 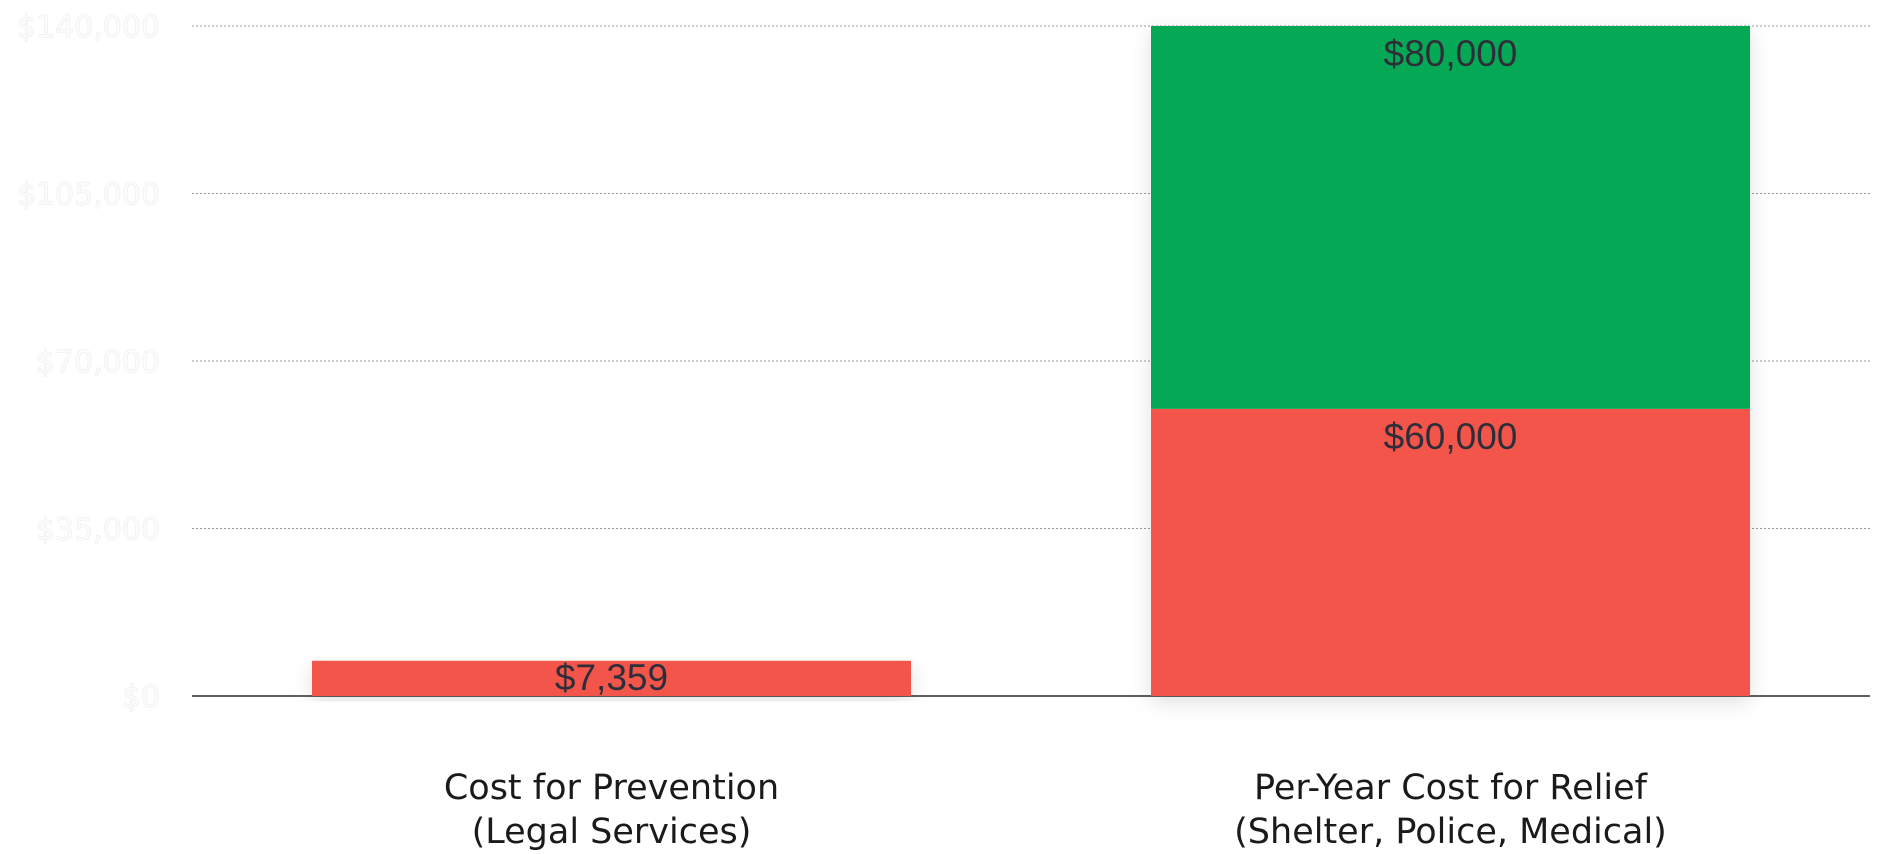 What do you see at coordinates (88, 195) in the screenshot?
I see `y-tick-label: $105,000` at bounding box center [88, 195].